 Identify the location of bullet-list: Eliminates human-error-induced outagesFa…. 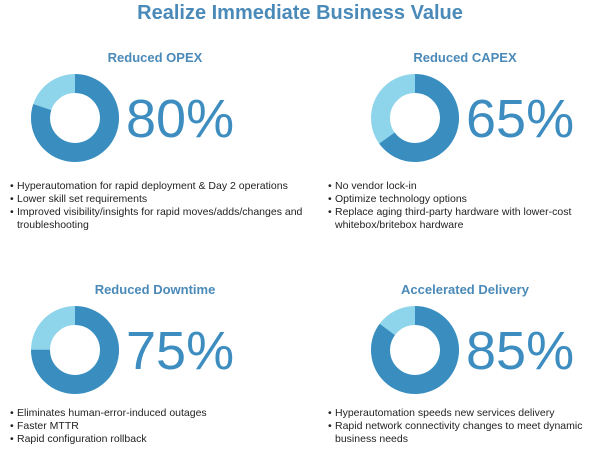
(160, 426).